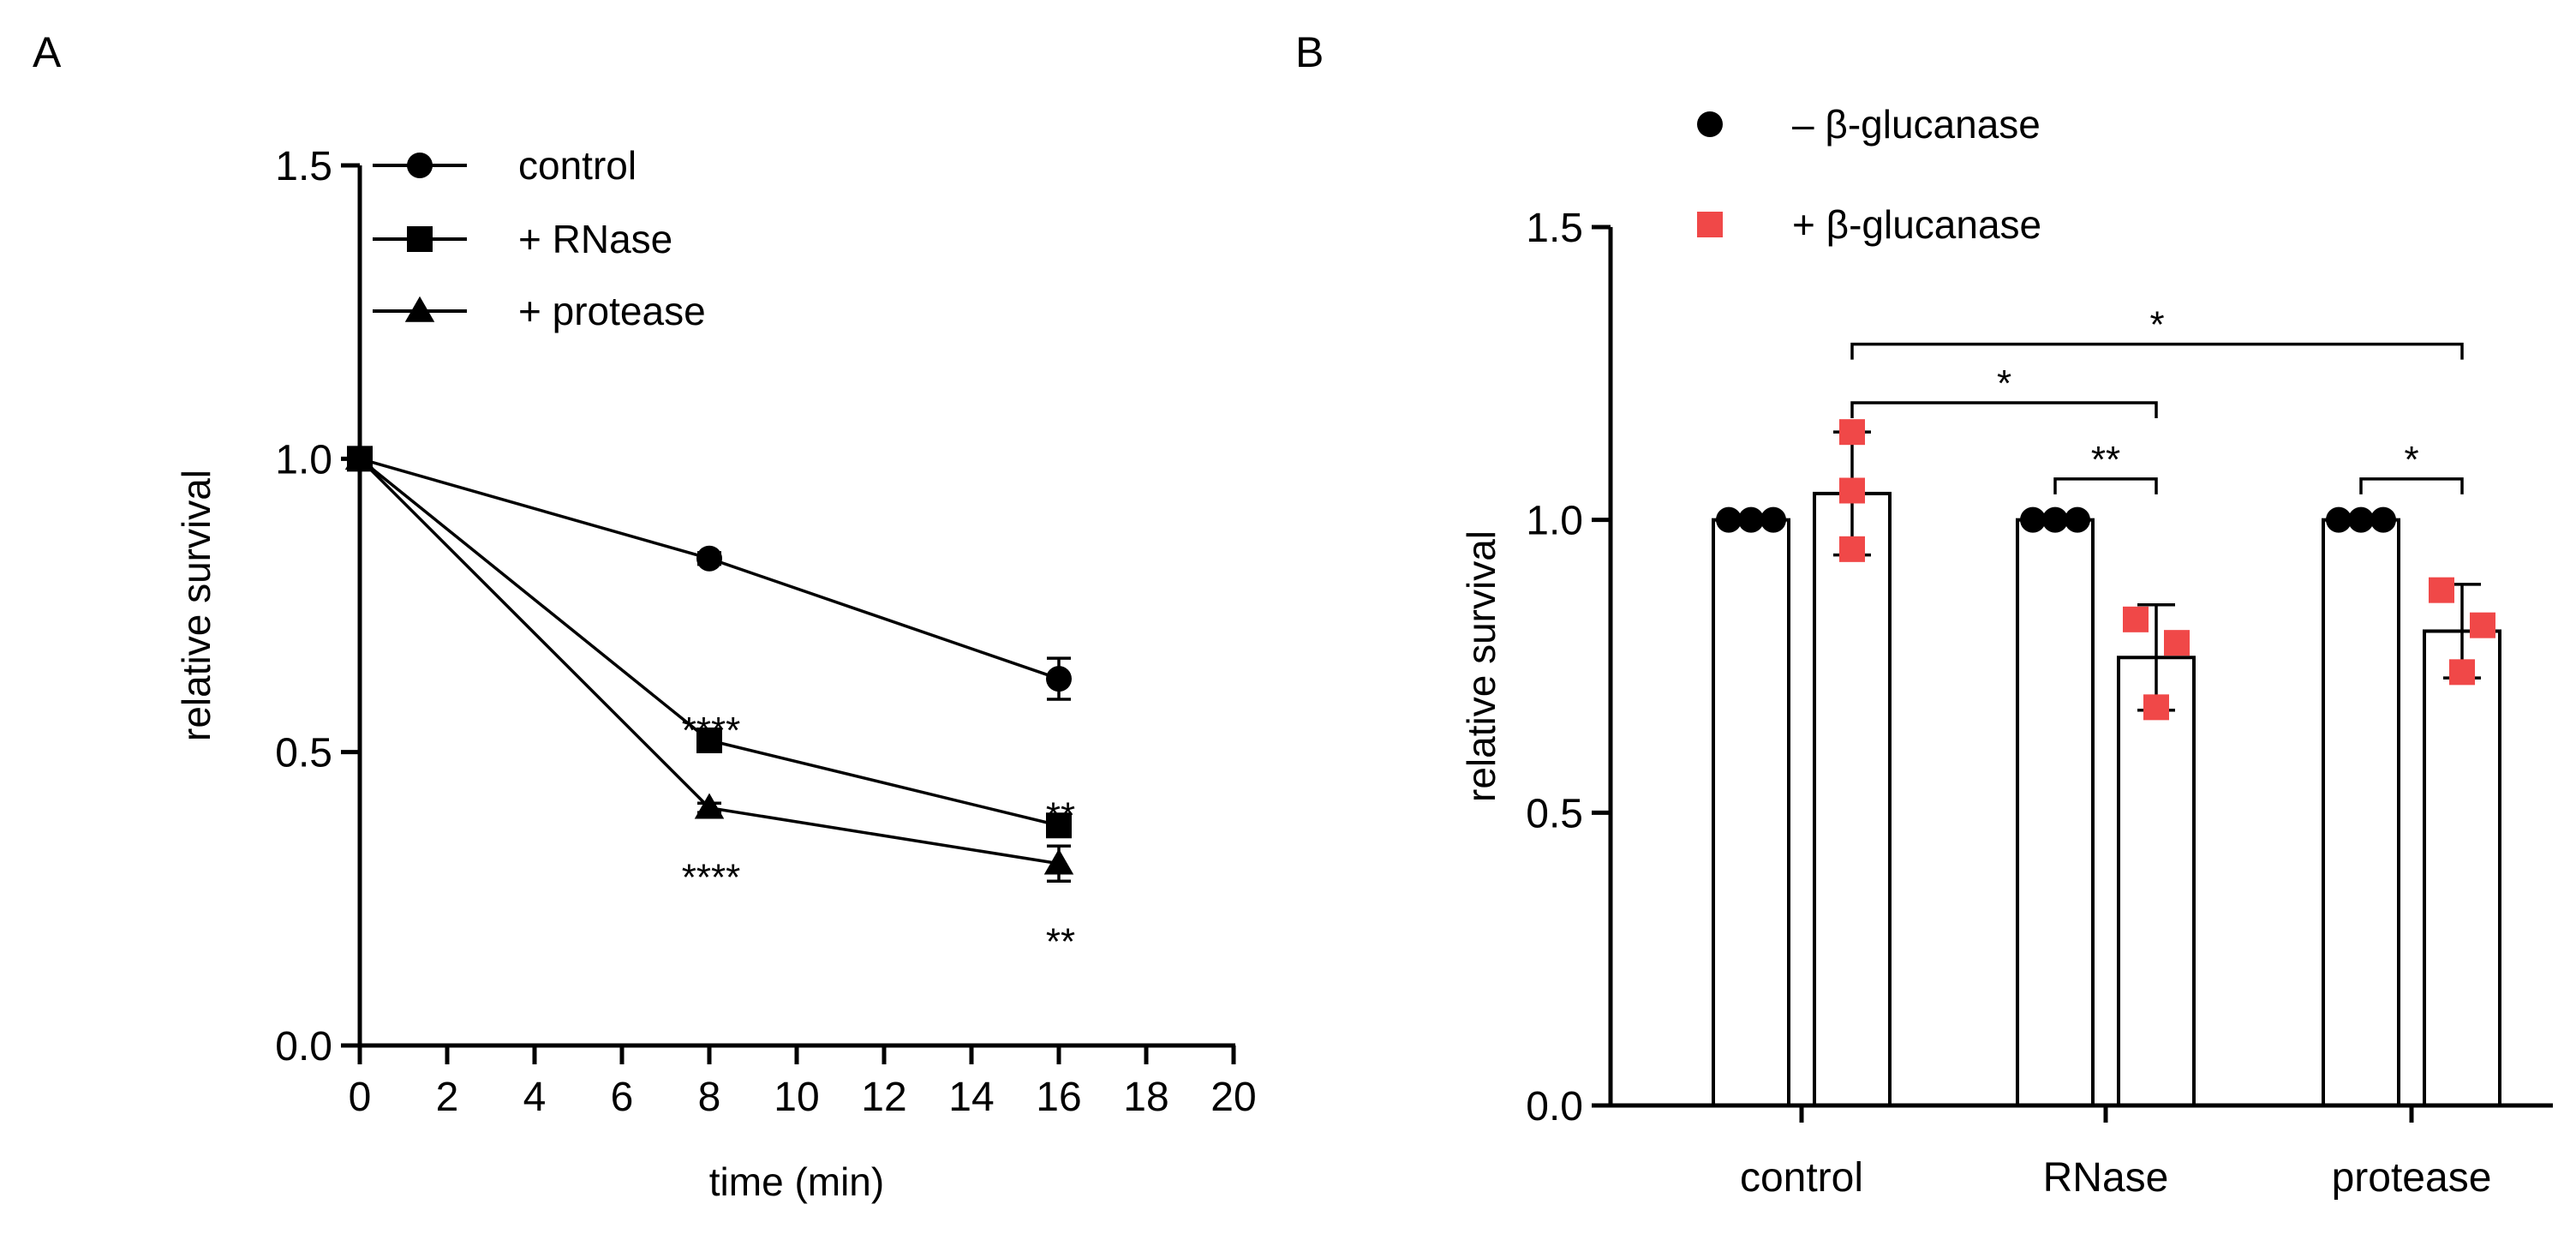  Describe the element at coordinates (796, 1182) in the screenshot. I see `x-axis-title: time (min)` at that location.